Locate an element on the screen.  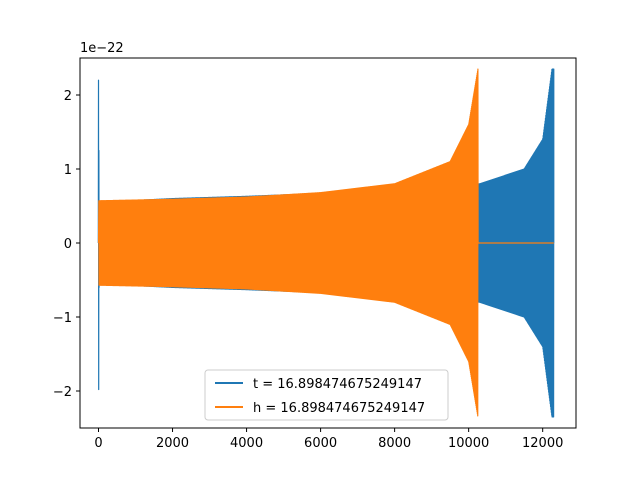
legend-label-h: h = 16.898474675249147 is located at coordinates (339, 408).